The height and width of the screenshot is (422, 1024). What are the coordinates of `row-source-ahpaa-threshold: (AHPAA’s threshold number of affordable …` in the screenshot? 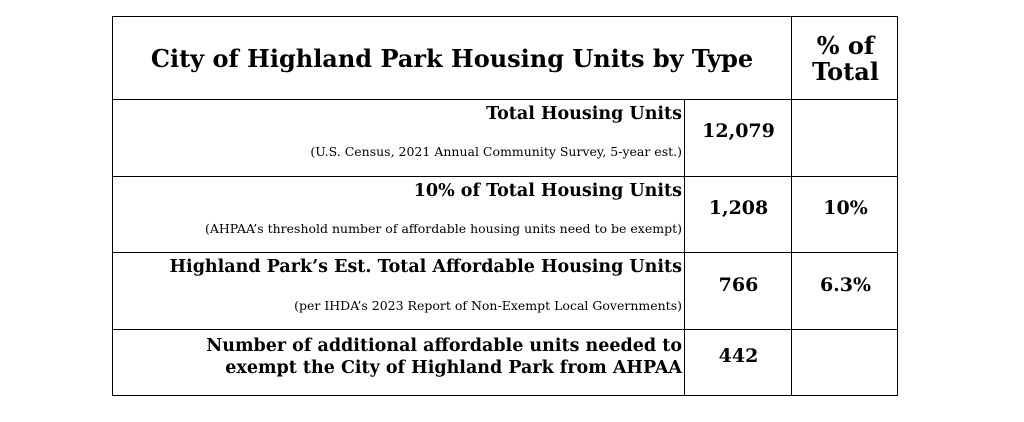 It's located at (443, 228).